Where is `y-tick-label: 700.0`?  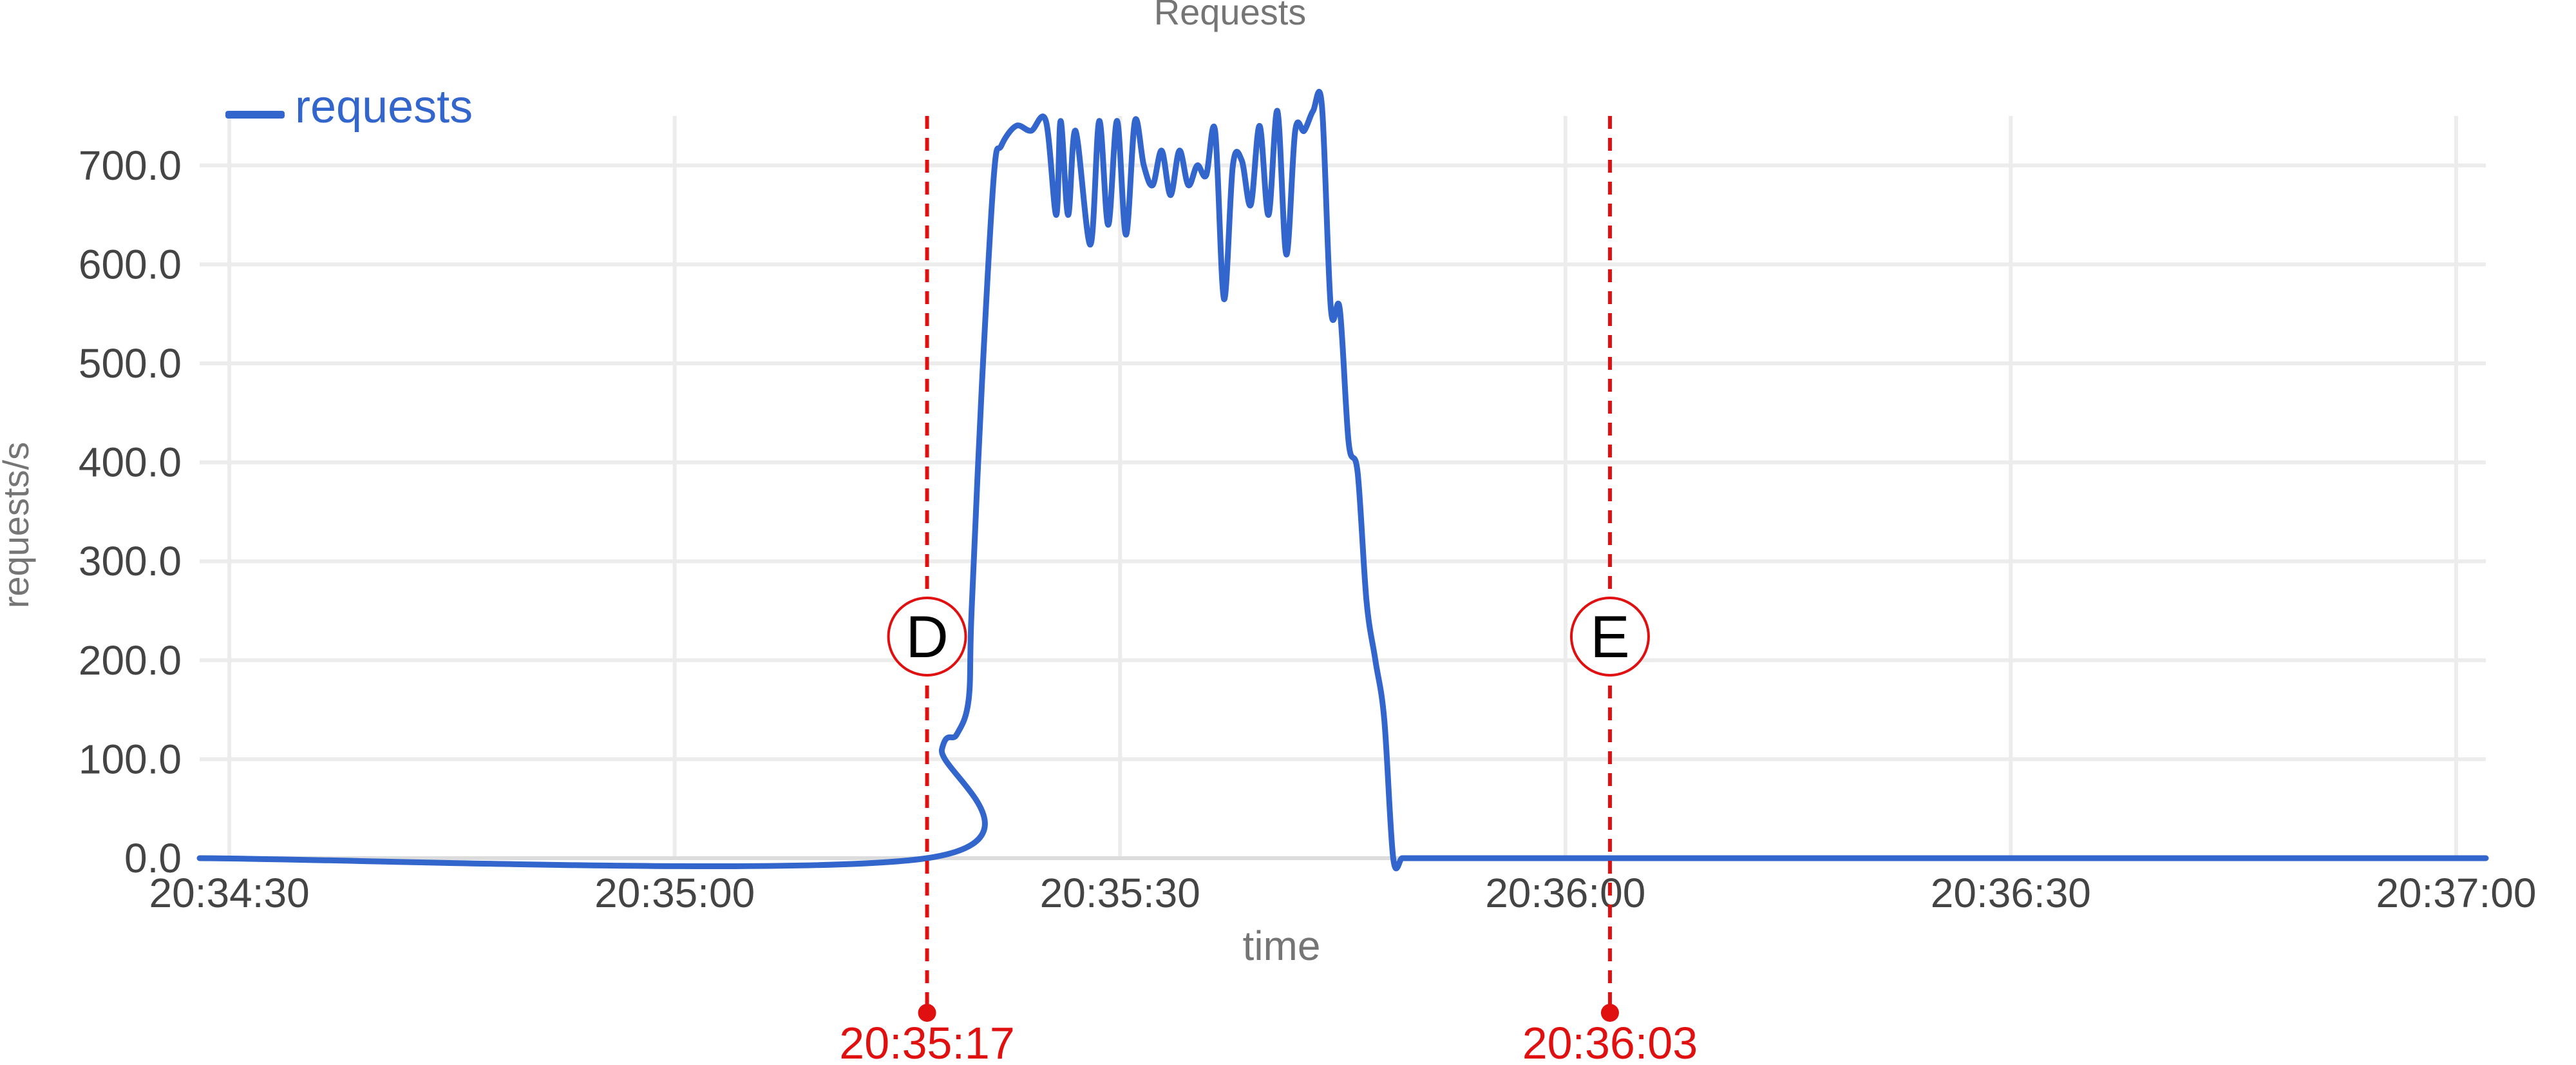
y-tick-label: 700.0 is located at coordinates (130, 165).